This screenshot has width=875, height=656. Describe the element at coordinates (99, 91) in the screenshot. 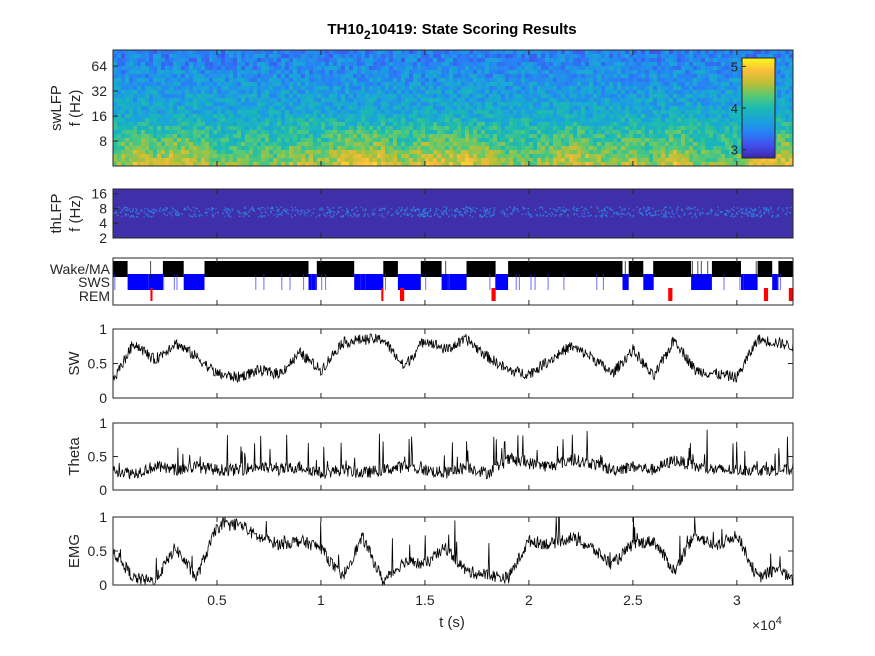

I see `y-tick-label: 32` at that location.